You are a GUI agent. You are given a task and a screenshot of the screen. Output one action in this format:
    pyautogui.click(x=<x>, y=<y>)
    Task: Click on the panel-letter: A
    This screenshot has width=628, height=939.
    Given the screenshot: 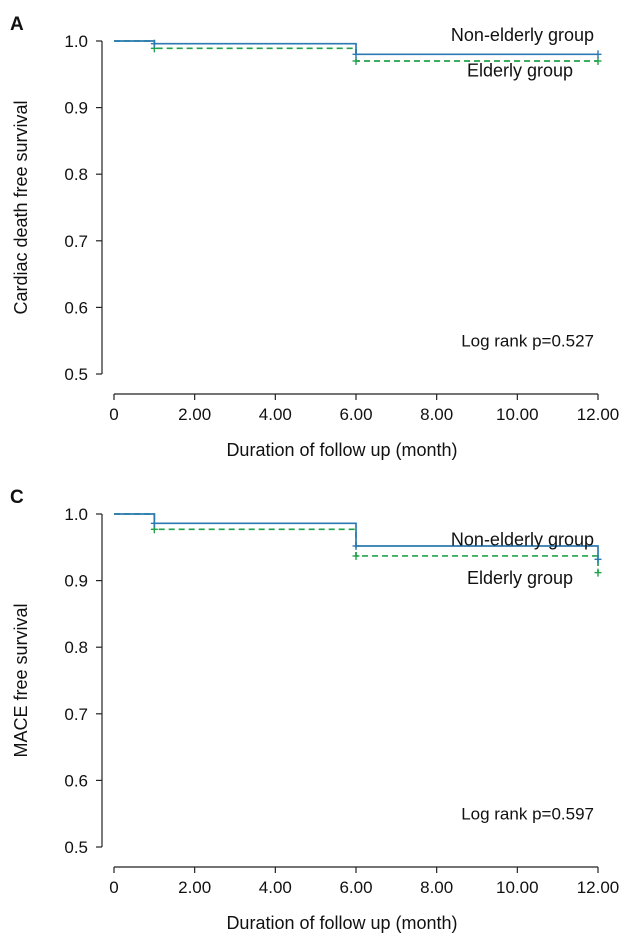 What is the action you would take?
    pyautogui.click(x=17, y=24)
    